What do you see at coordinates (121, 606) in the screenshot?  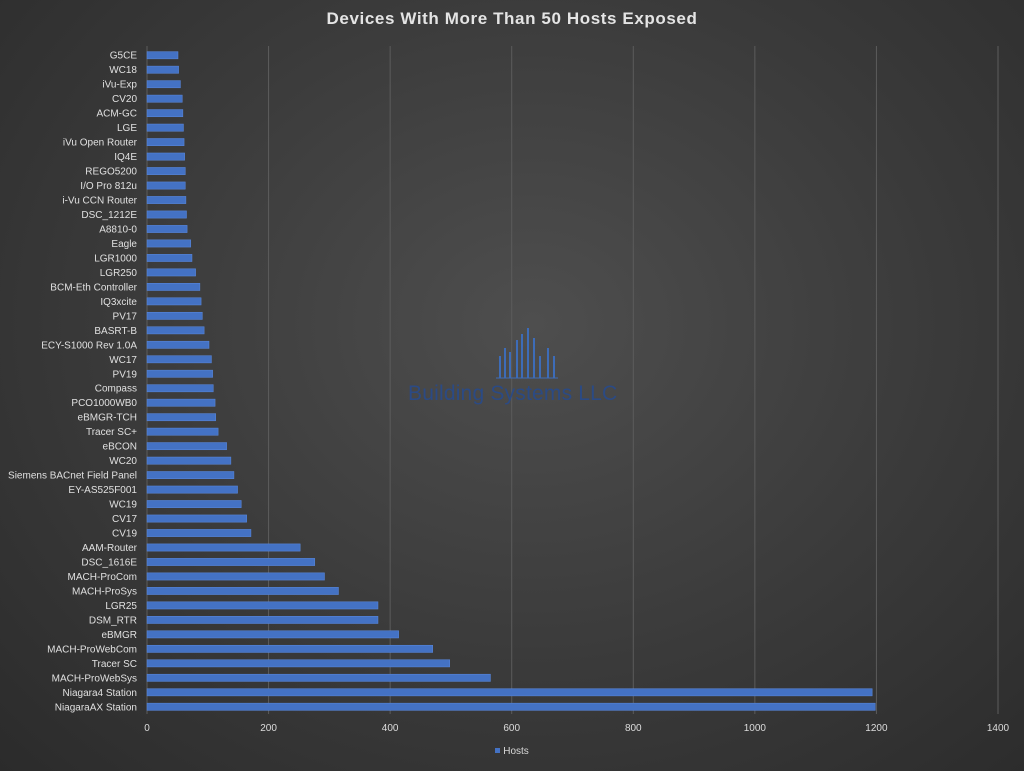 I see `category-label: LGR25` at bounding box center [121, 606].